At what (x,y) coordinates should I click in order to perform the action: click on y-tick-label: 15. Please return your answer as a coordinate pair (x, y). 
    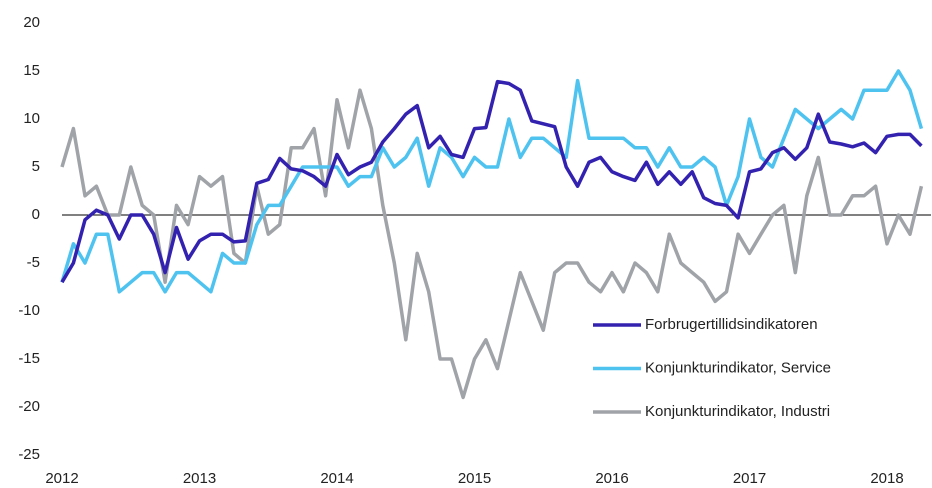
    Looking at the image, I should click on (31, 70).